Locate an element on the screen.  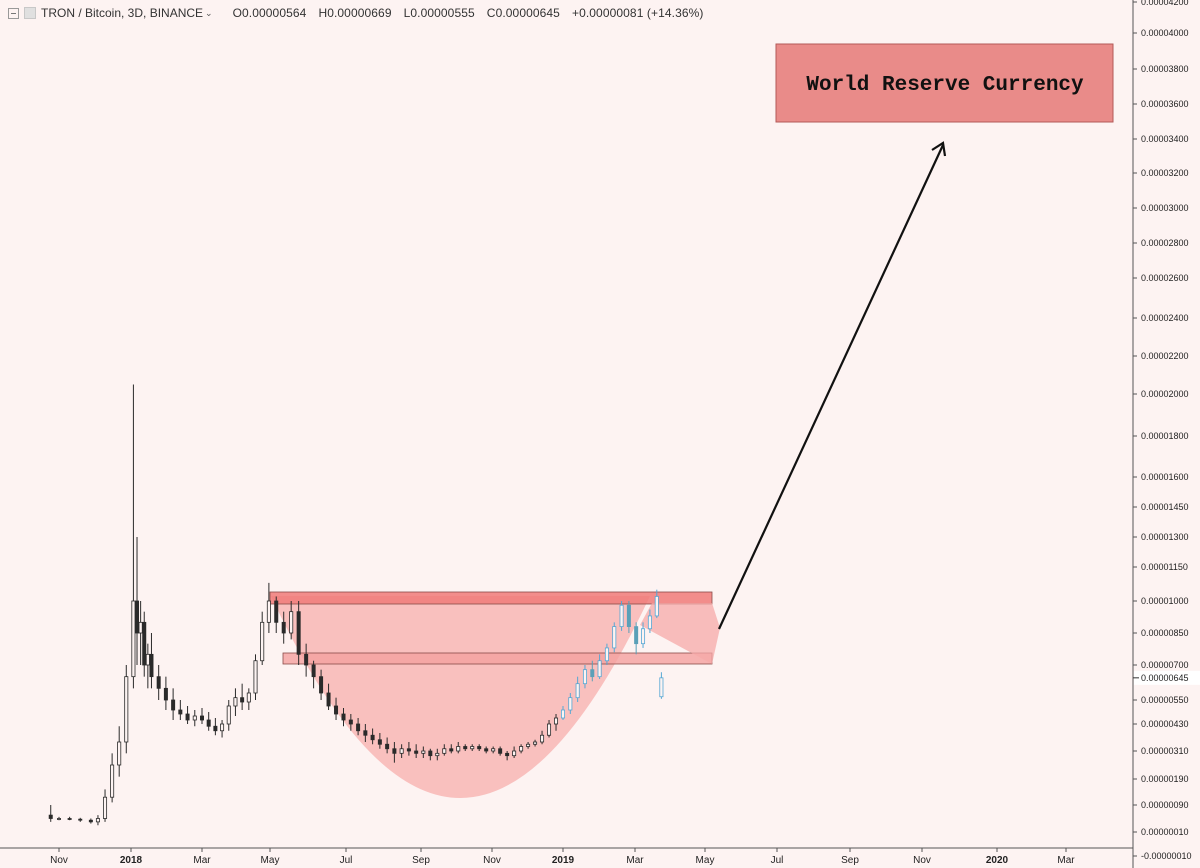
chevron-down-icon: ⌄ is located at coordinates (209, 12).